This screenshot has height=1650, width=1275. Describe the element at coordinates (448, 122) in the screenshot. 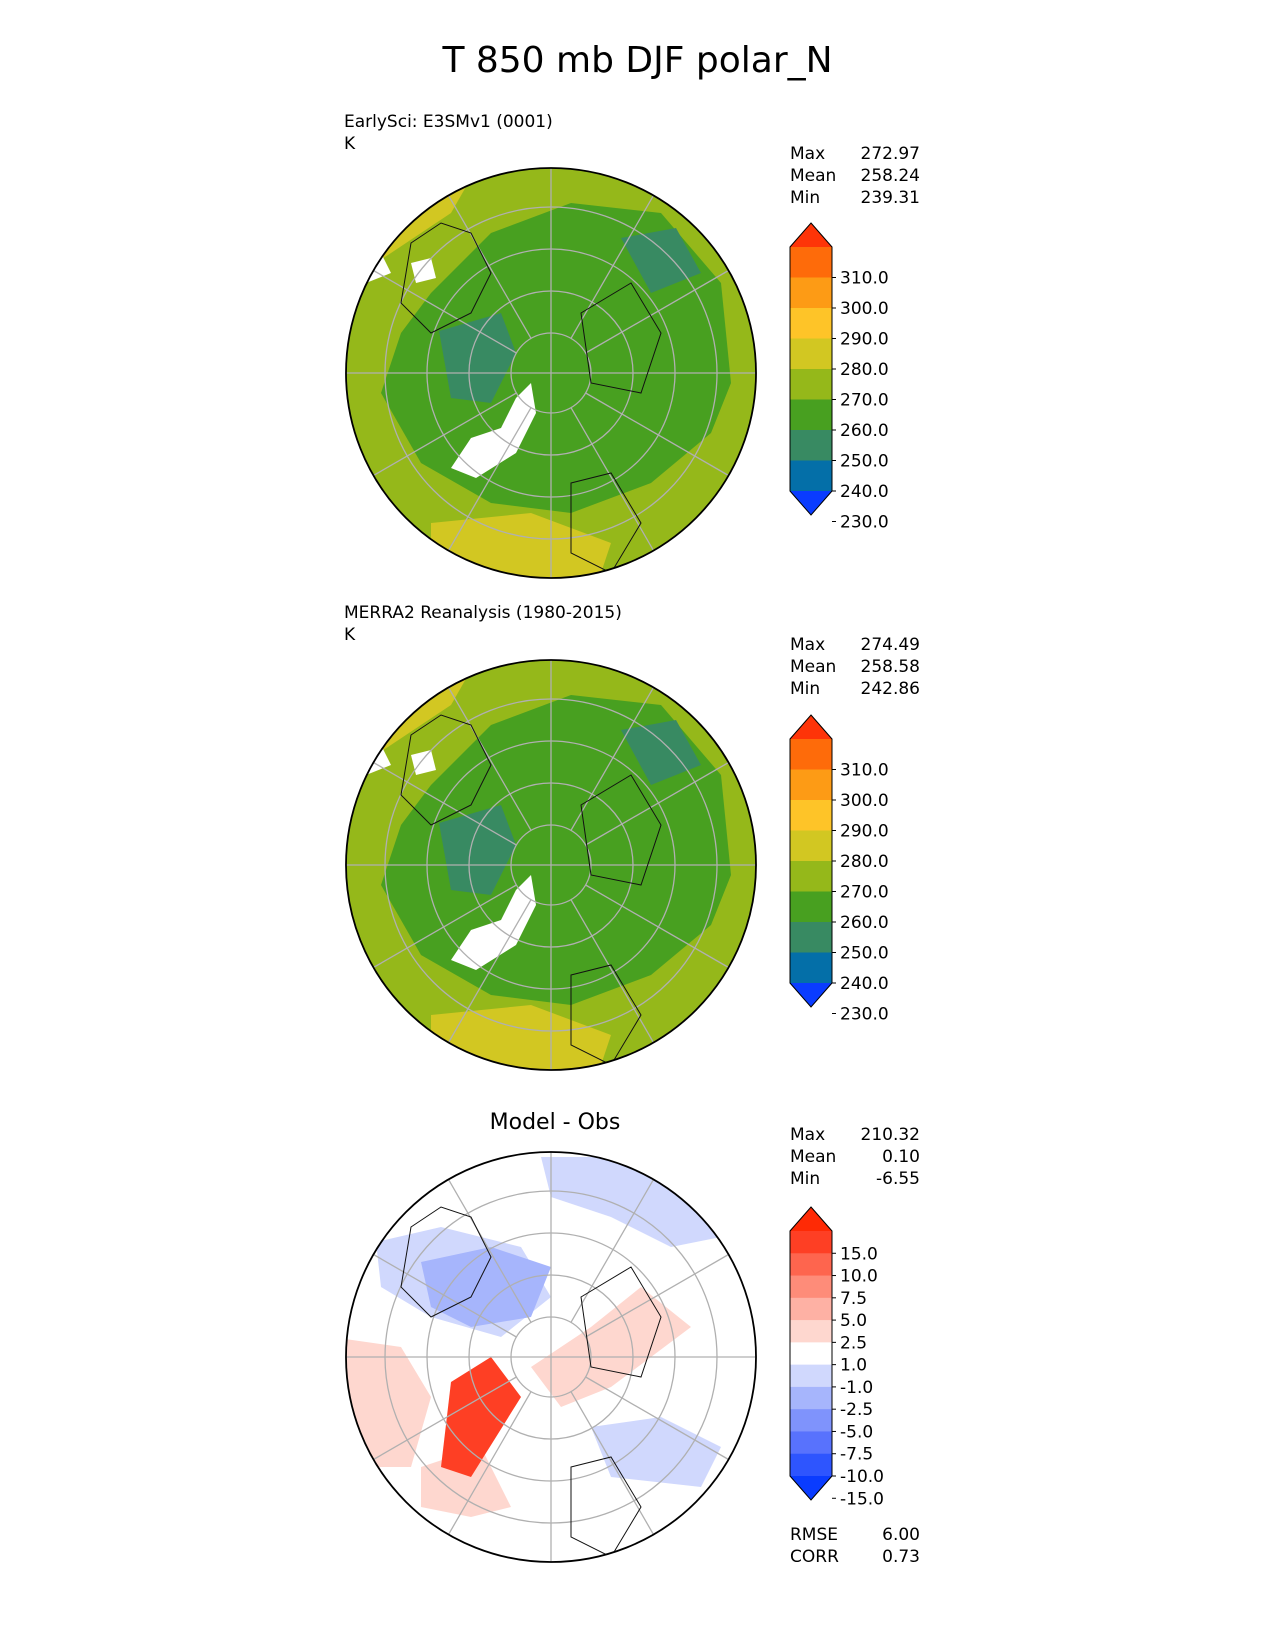

I see `panel-1-dataset: EarlySci: E3SMv1 (0001)` at that location.